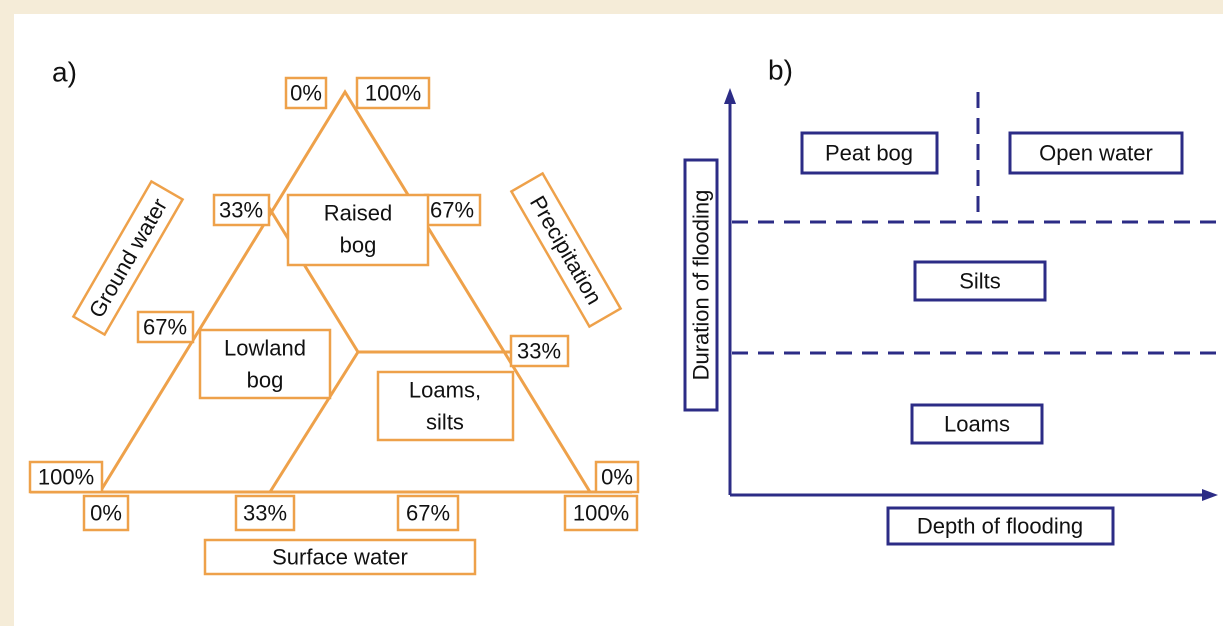  I want to click on zone-label: Loams, so click(977, 424).